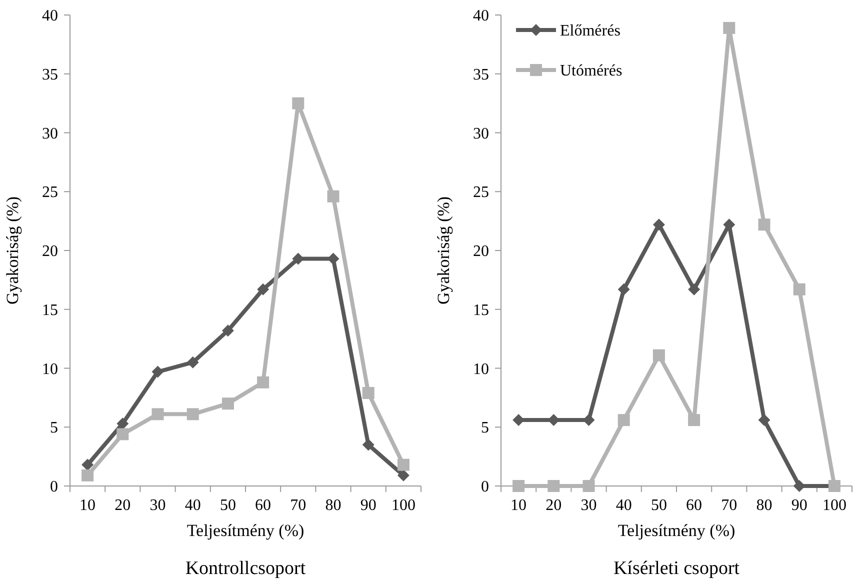 This screenshot has width=862, height=587. Describe the element at coordinates (245, 568) in the screenshot. I see `text: Kontrollcsoport` at that location.